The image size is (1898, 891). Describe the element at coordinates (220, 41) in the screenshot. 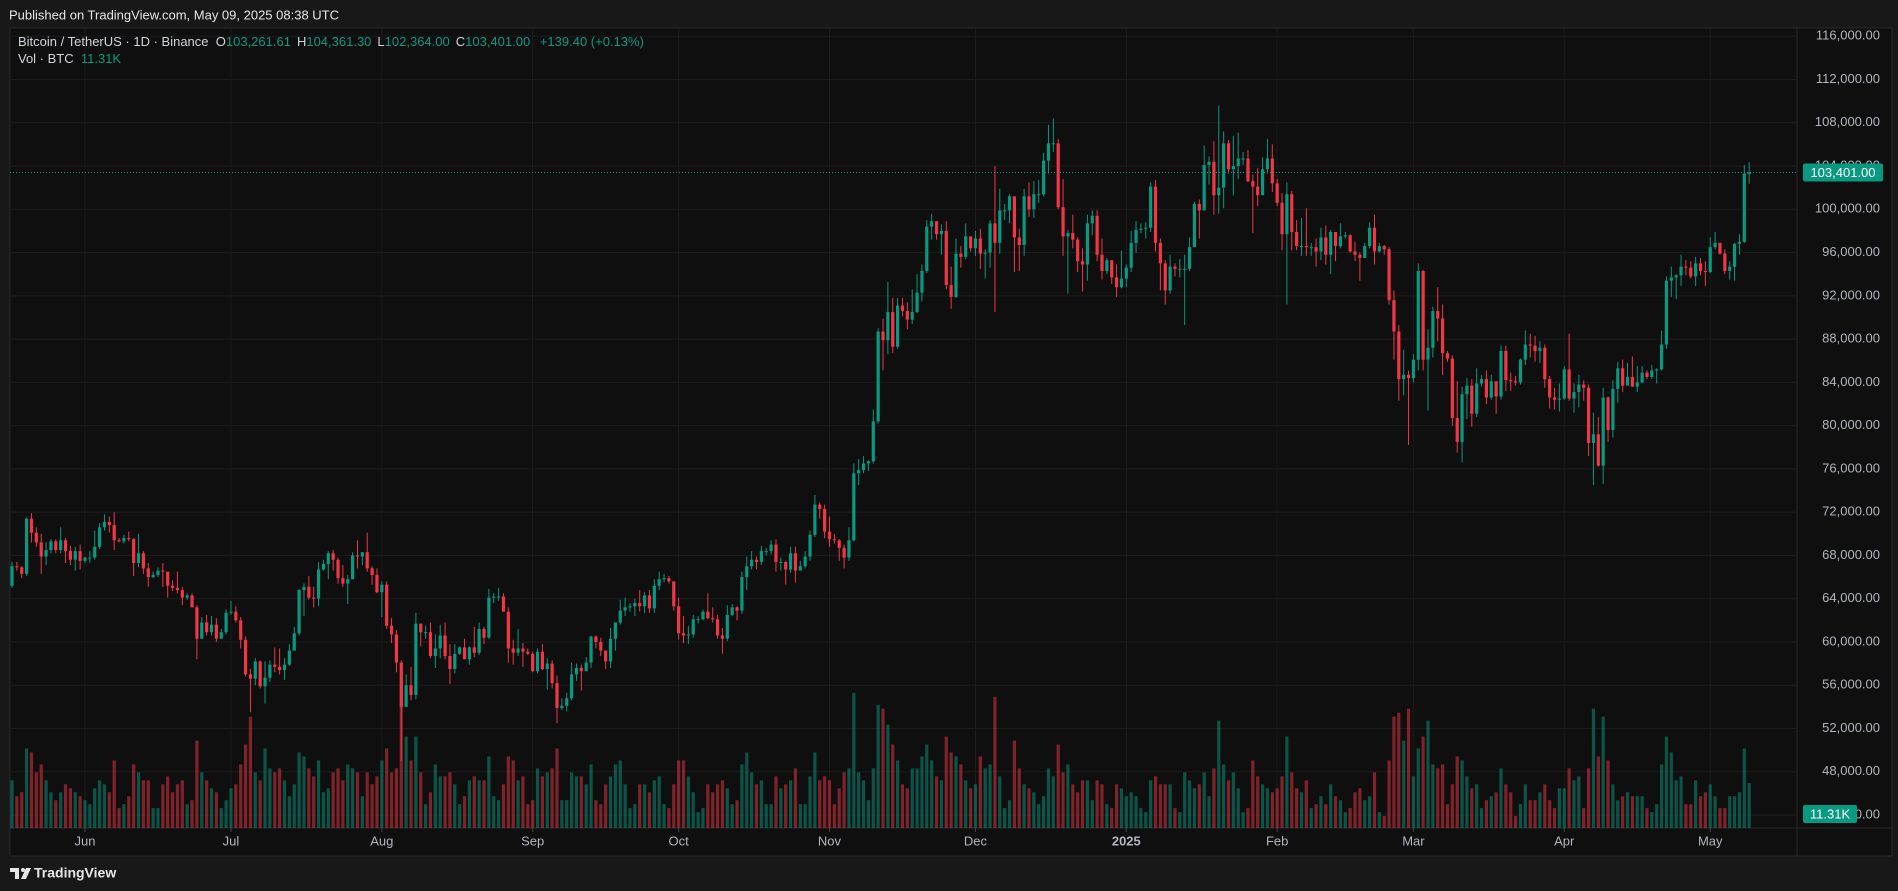

I see `ohlc-key: O` at that location.